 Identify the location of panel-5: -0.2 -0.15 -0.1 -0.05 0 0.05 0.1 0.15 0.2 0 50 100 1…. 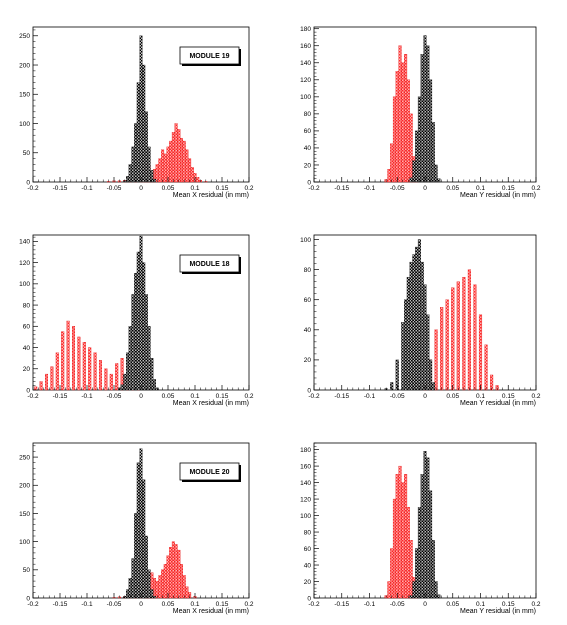
(136, 528).